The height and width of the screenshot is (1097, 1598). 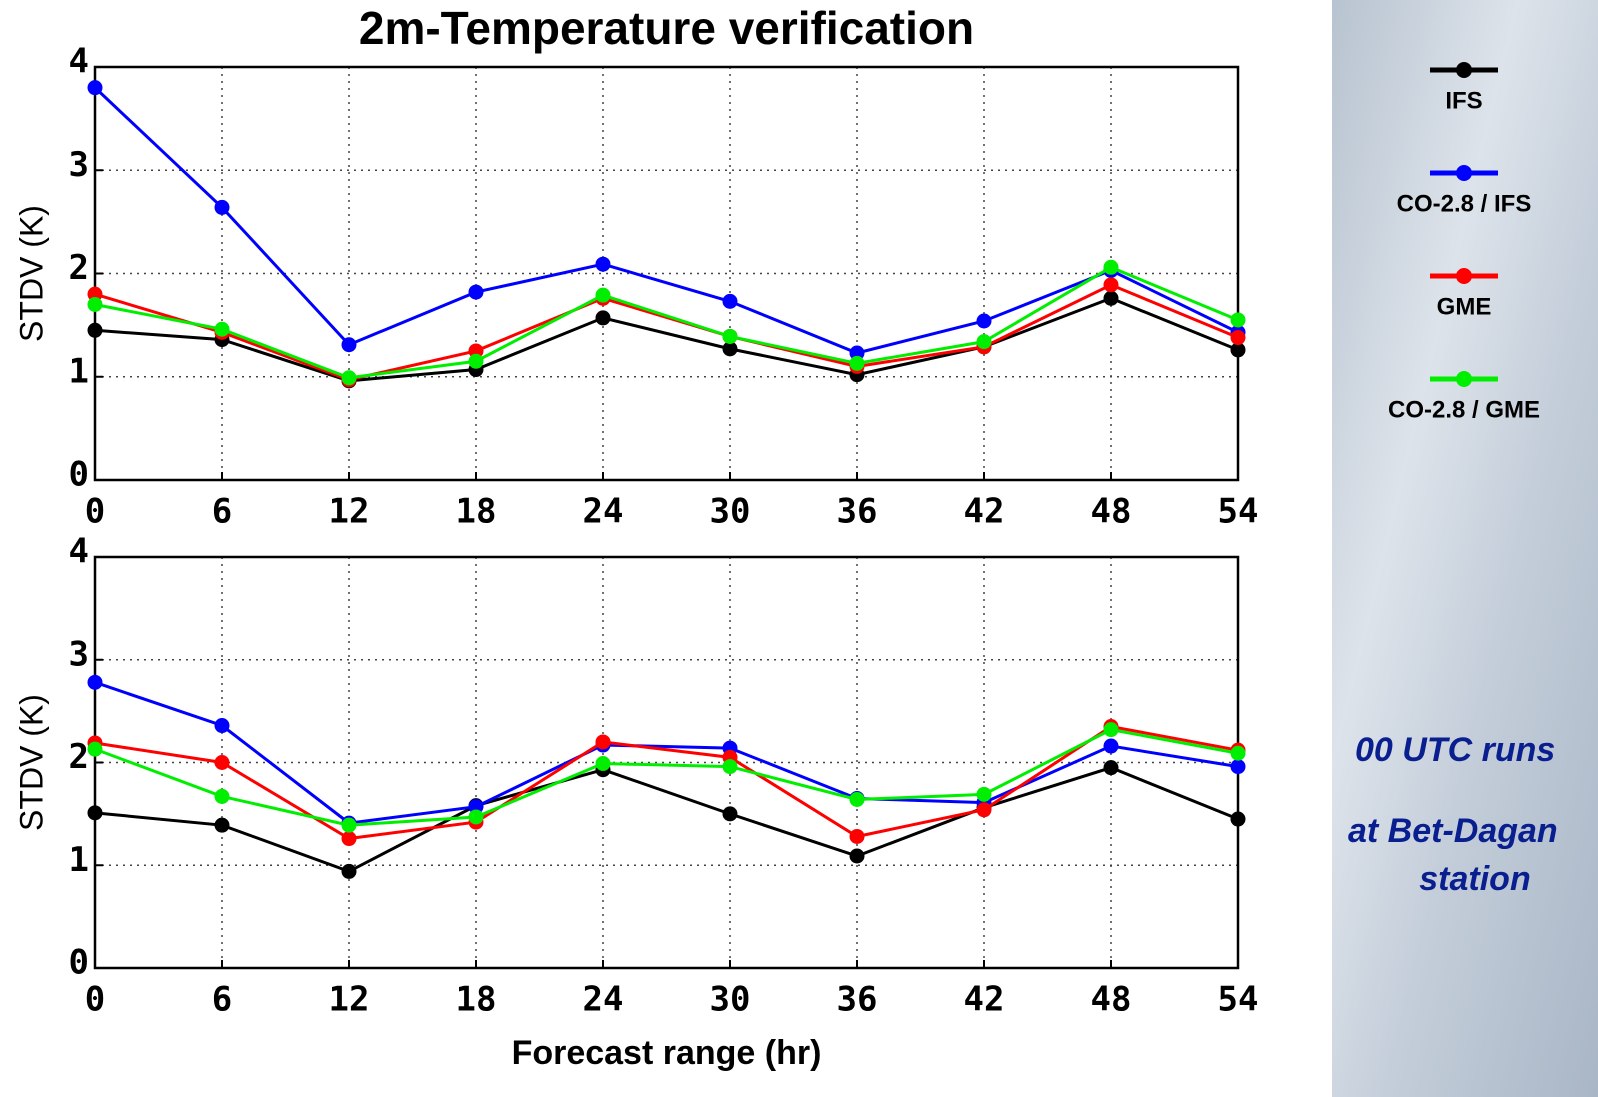 What do you see at coordinates (1464, 203) in the screenshot?
I see `legend-label: CO-2.8 / IFS` at bounding box center [1464, 203].